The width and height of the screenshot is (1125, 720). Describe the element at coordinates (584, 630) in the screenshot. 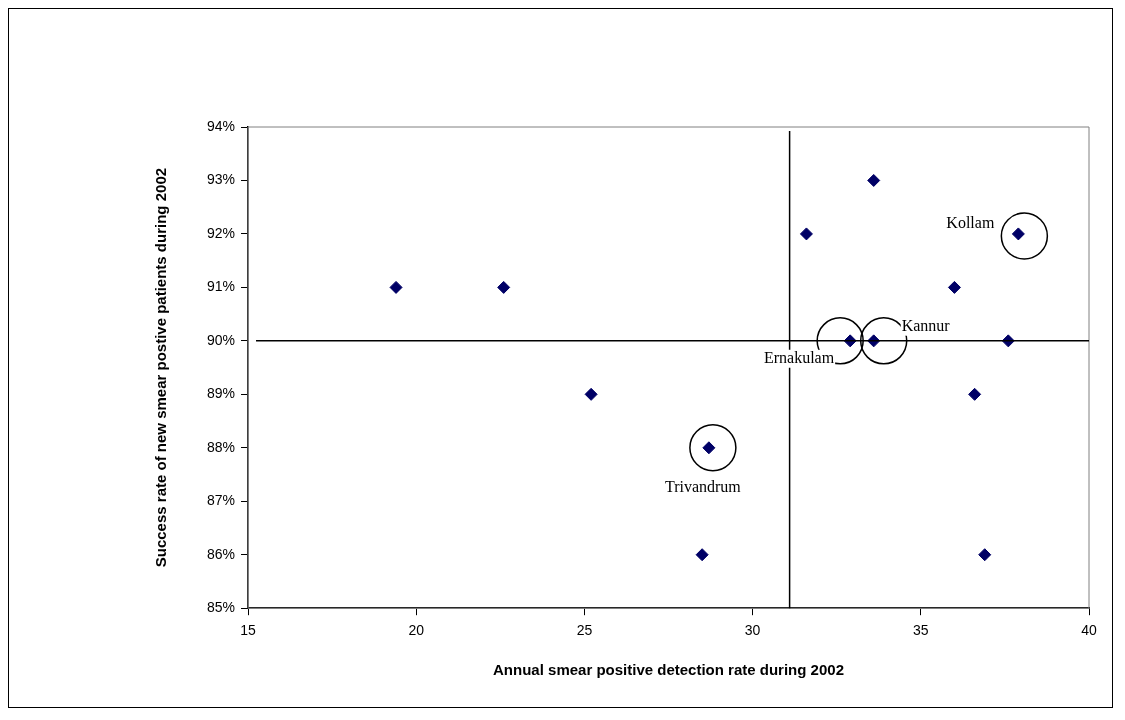

I see `x-tick-label: 25` at that location.